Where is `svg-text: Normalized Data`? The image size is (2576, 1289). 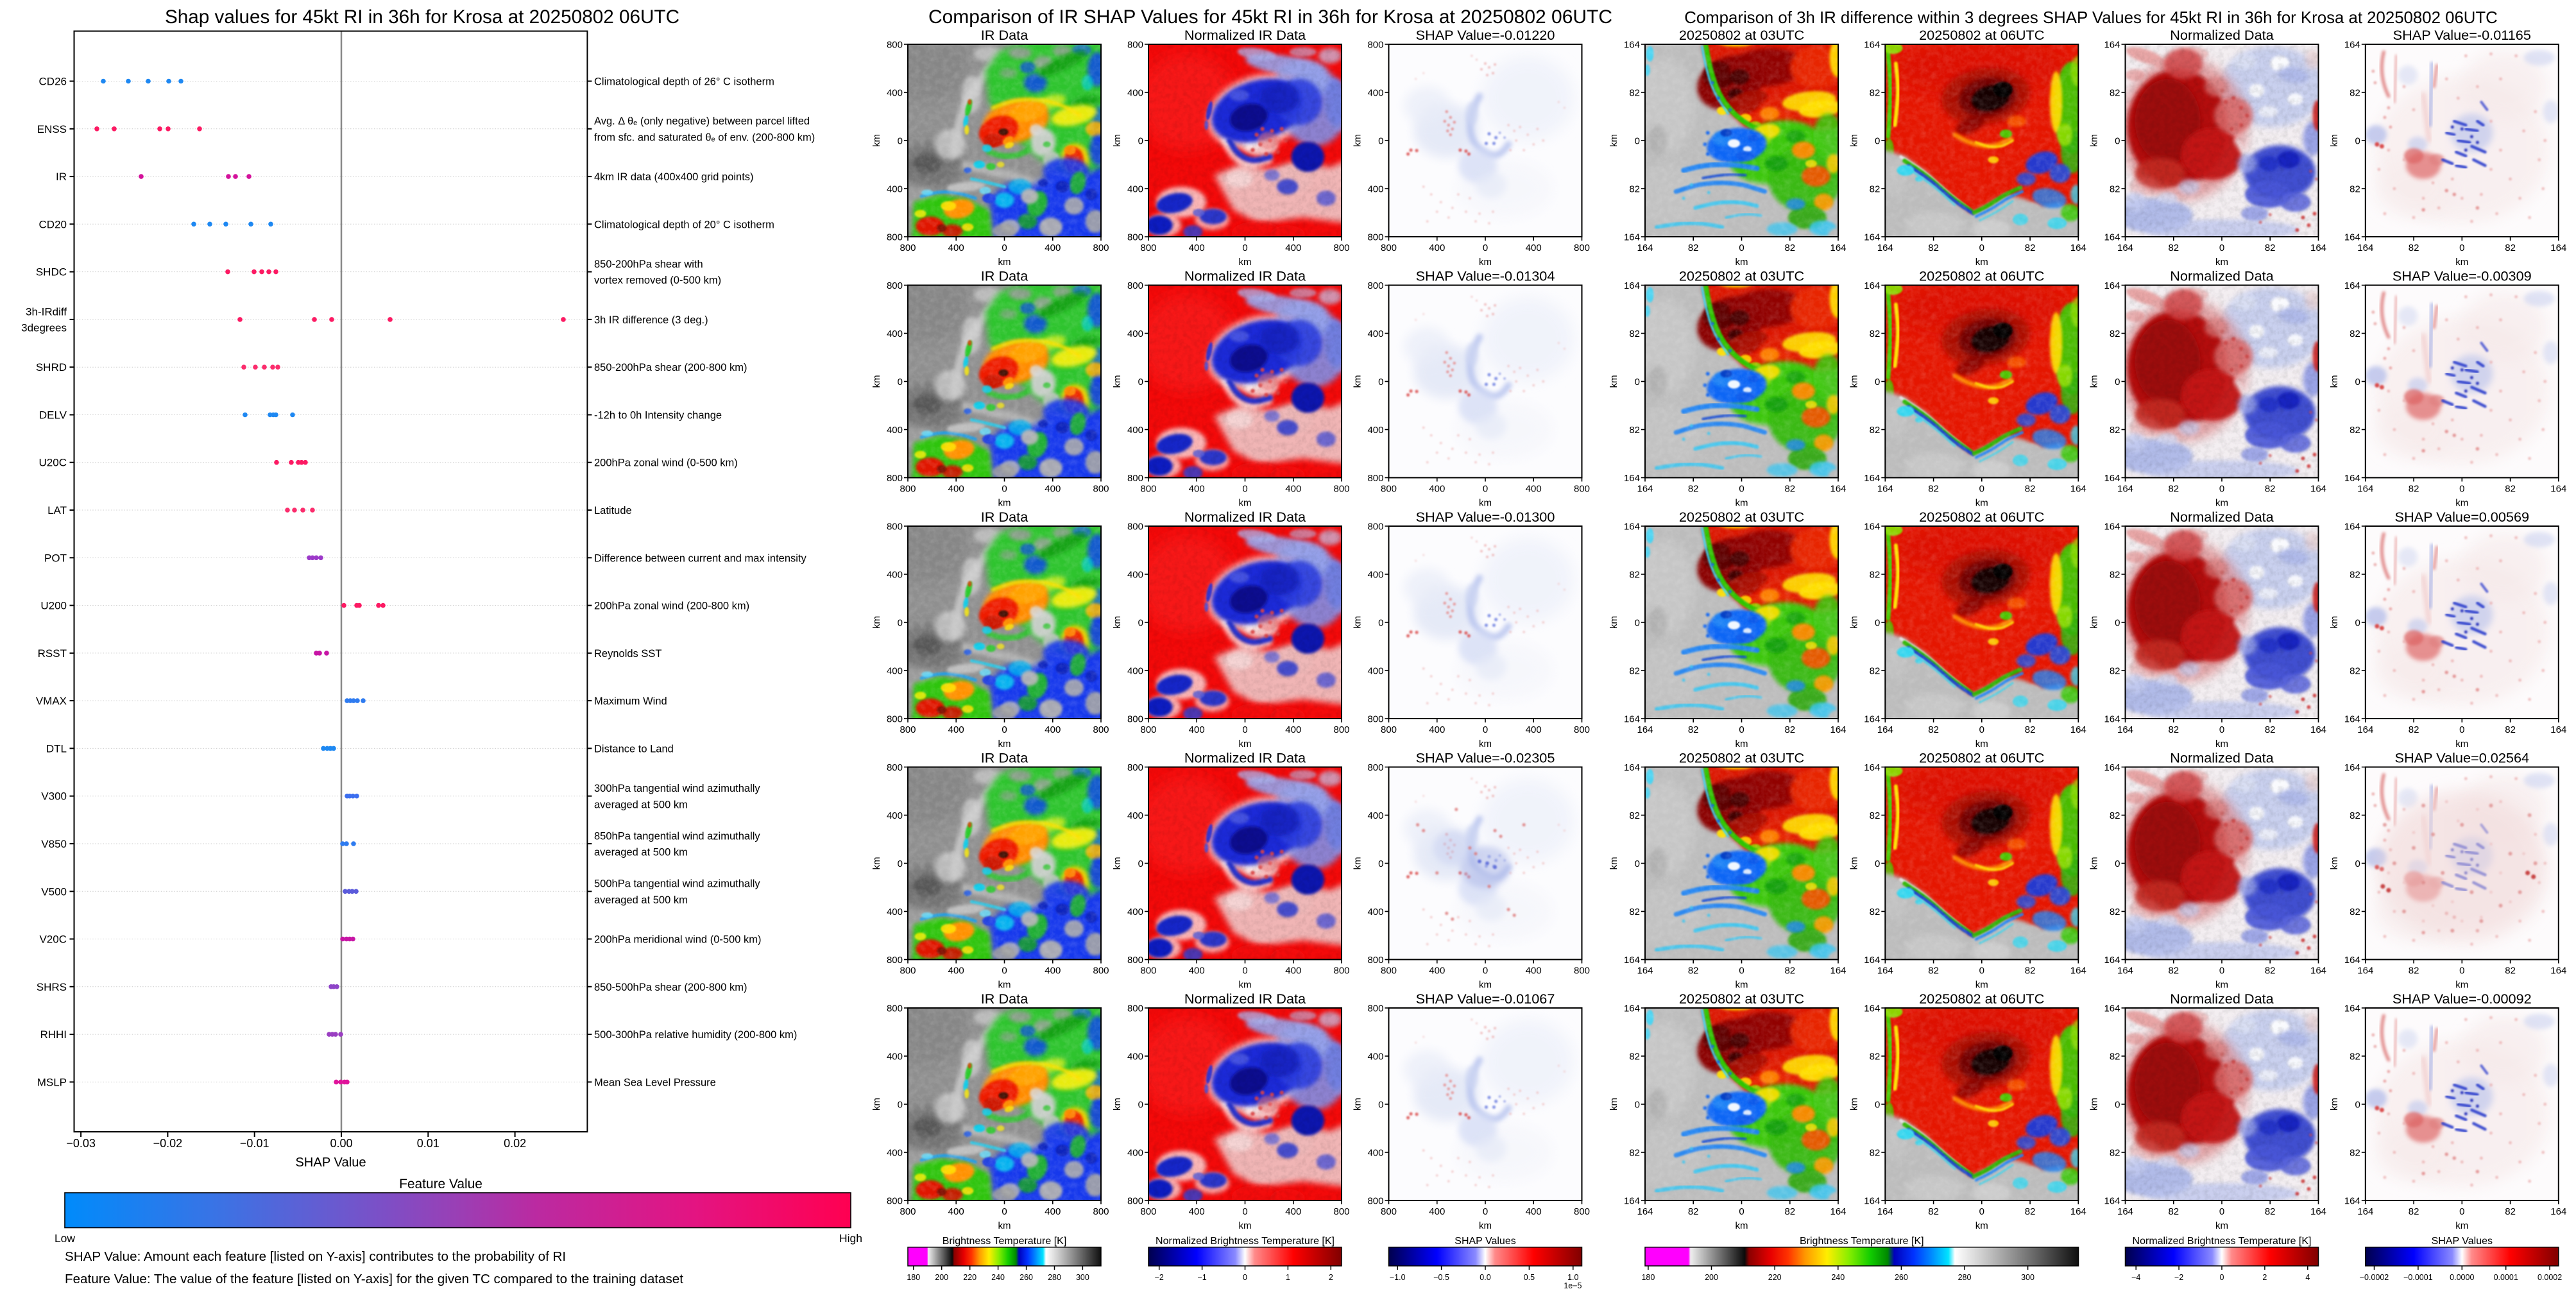 svg-text: Normalized Data is located at coordinates (2222, 35).